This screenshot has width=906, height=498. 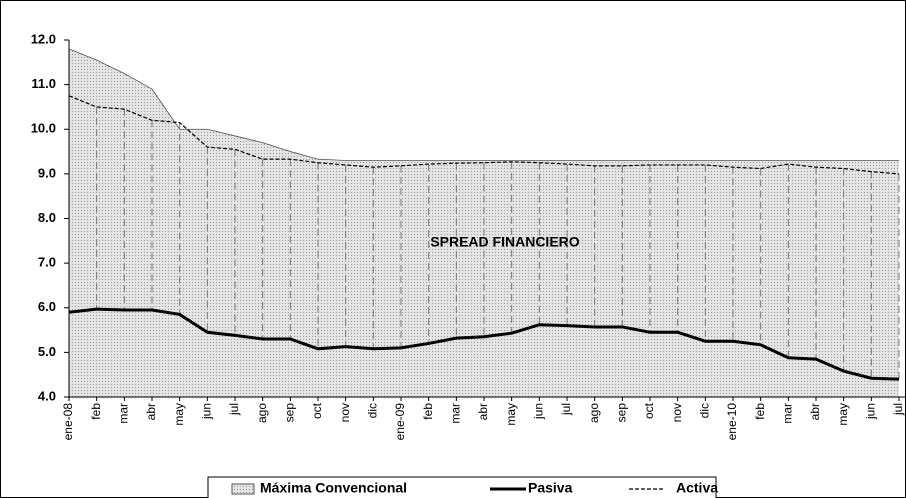 I want to click on legend-swatch, so click(x=243, y=489).